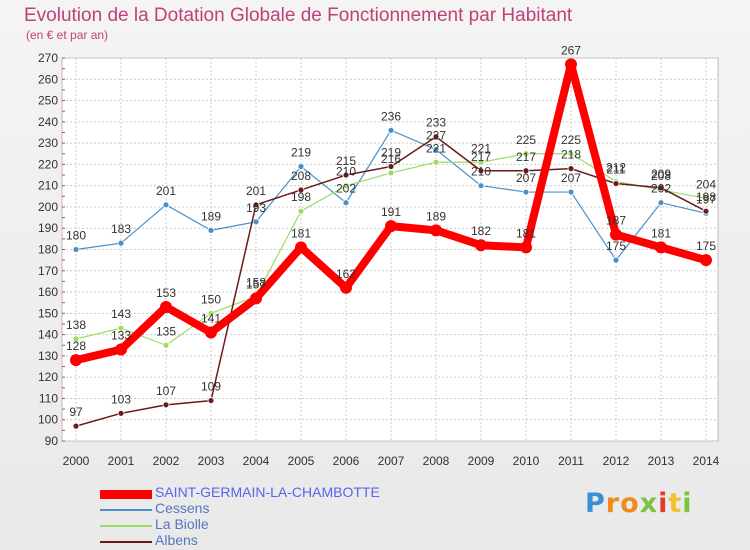  Describe the element at coordinates (301, 461) in the screenshot. I see `x-tick-label: 2005` at that location.